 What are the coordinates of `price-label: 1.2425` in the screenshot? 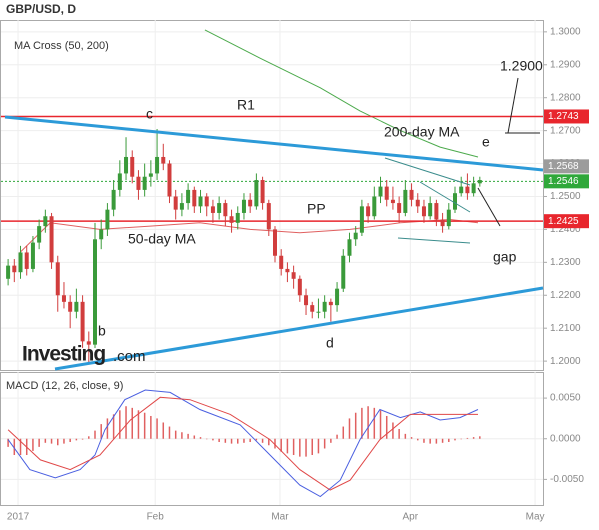 It's located at (563, 221).